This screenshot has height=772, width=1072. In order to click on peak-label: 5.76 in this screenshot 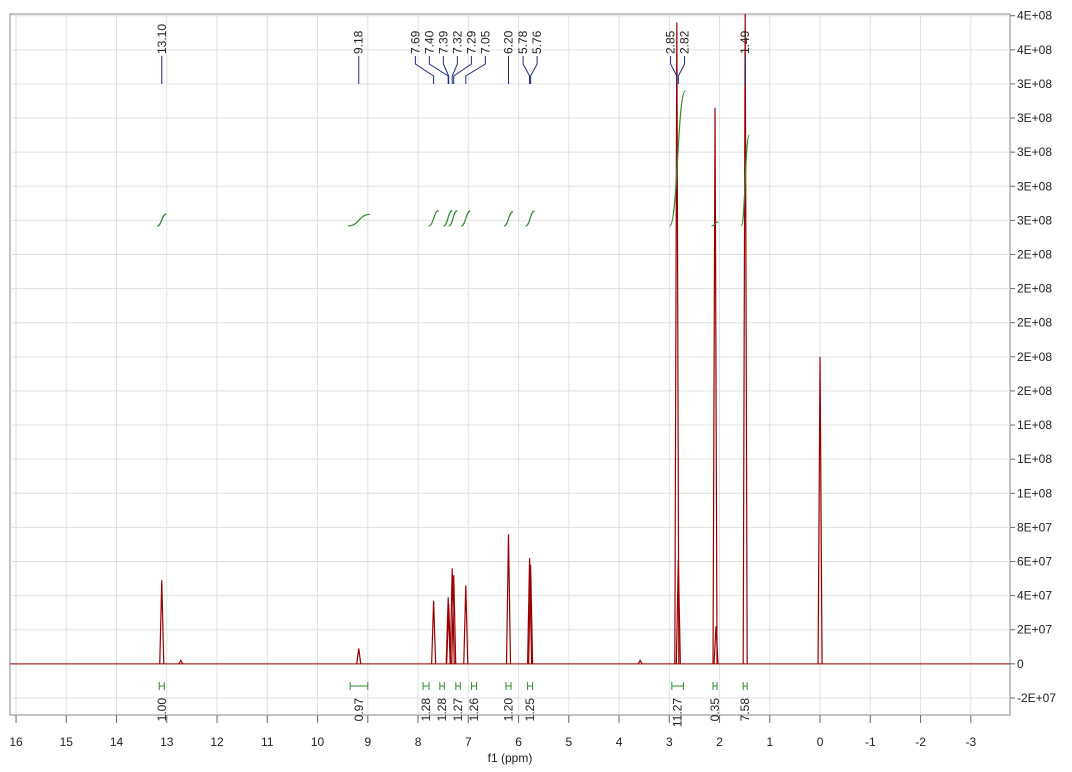, I will do `click(537, 42)`.